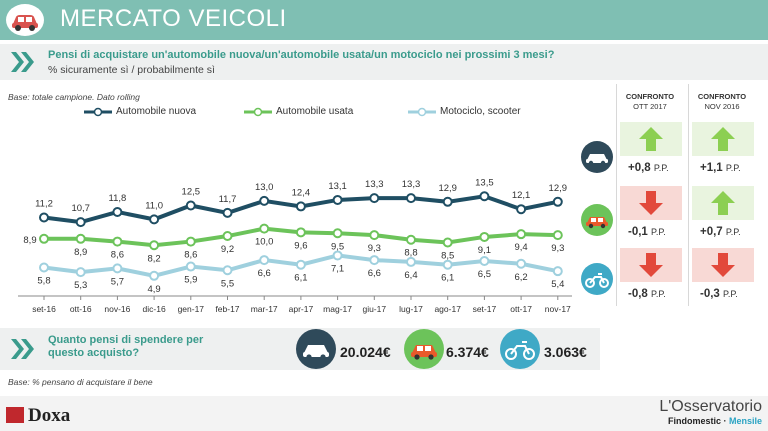  What do you see at coordinates (720, 168) in the screenshot?
I see `compare-delta: +1,1 P.P.` at bounding box center [720, 168].